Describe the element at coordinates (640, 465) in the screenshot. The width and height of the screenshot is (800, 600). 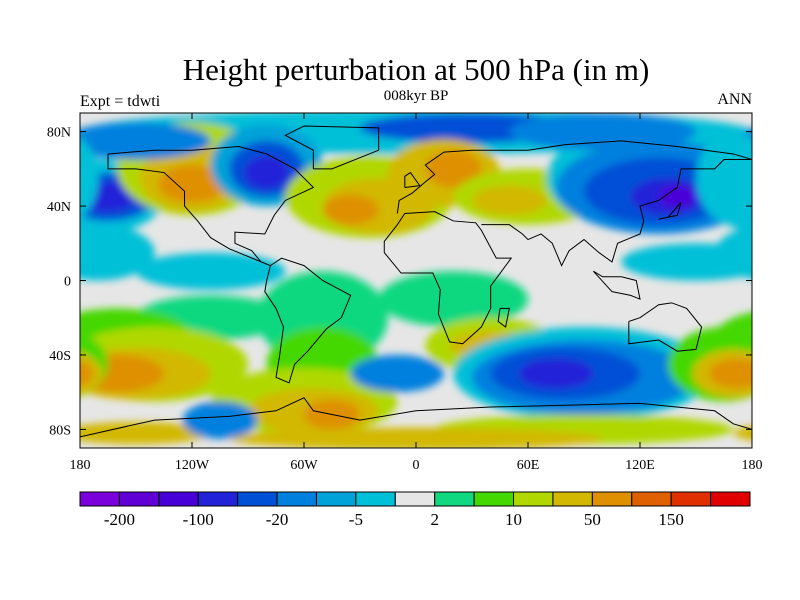
I see `x-tick-label: 120E` at that location.